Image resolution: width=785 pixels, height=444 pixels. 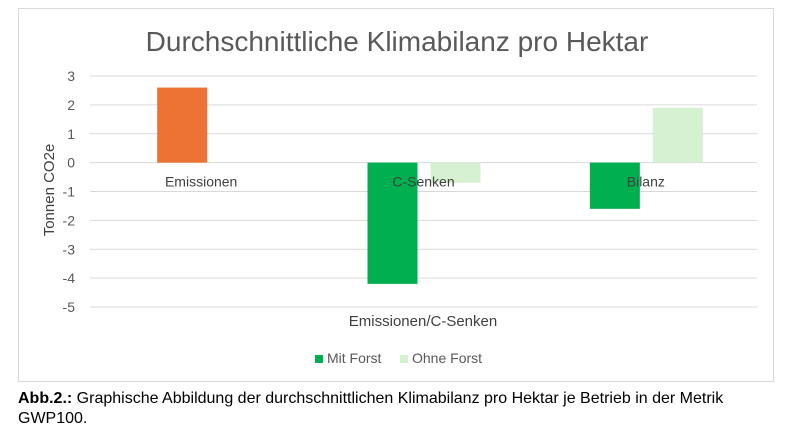 I want to click on y-axis-title: Tonnen CO2e, so click(x=49, y=190).